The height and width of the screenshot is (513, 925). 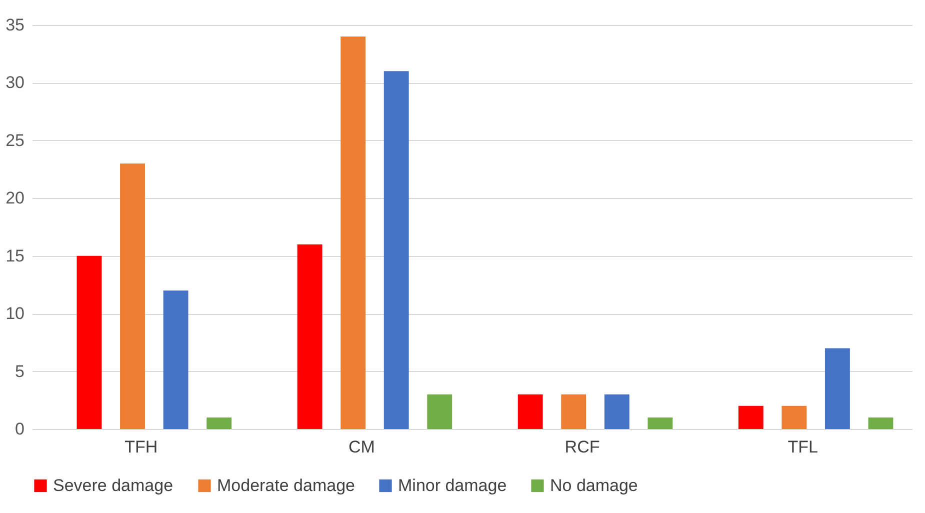 I want to click on x-tick-label: TFL, so click(x=803, y=447).